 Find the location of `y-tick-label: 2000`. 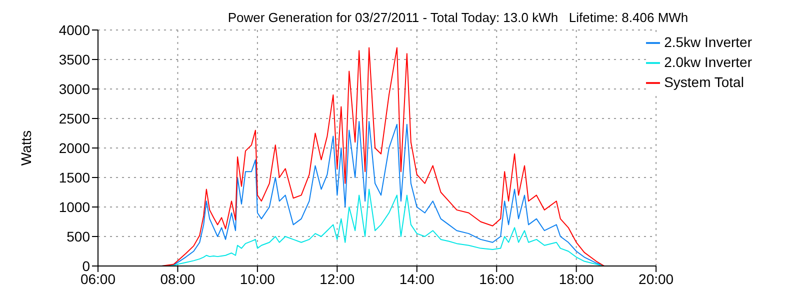

y-tick-label: 2000 is located at coordinates (74, 148).